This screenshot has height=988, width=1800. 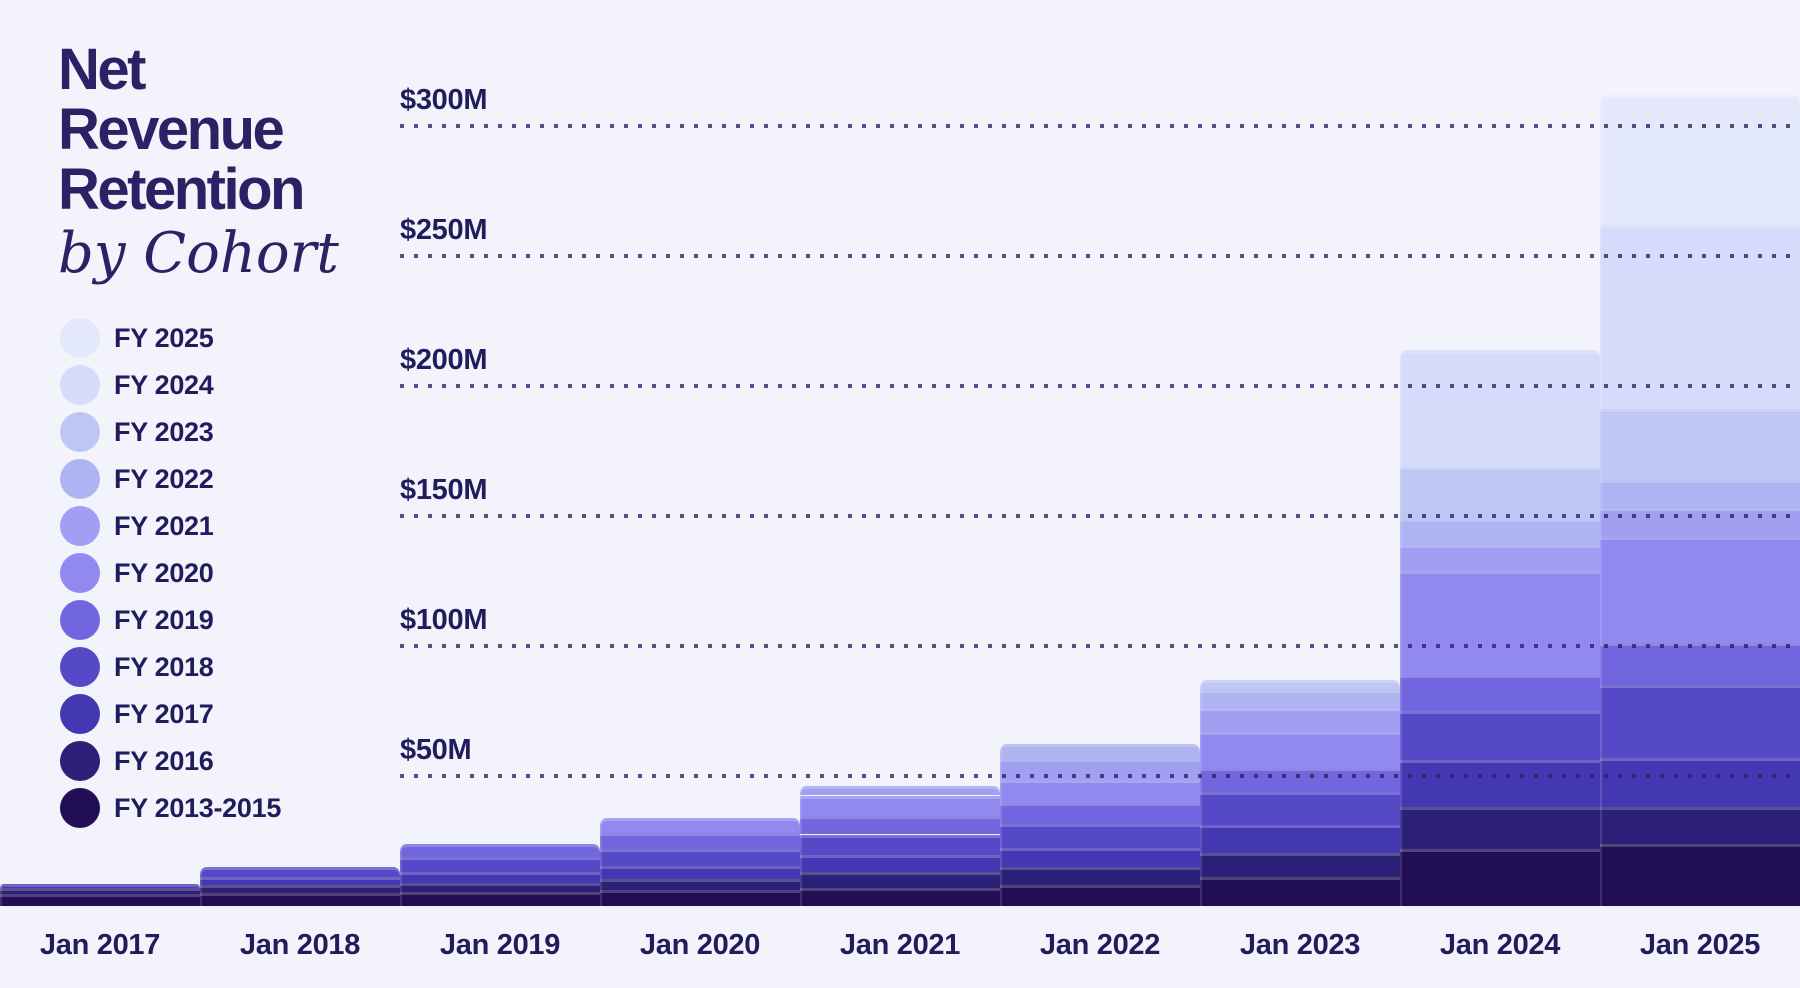 I want to click on chart-column-jan-2020, so click(x=700, y=861).